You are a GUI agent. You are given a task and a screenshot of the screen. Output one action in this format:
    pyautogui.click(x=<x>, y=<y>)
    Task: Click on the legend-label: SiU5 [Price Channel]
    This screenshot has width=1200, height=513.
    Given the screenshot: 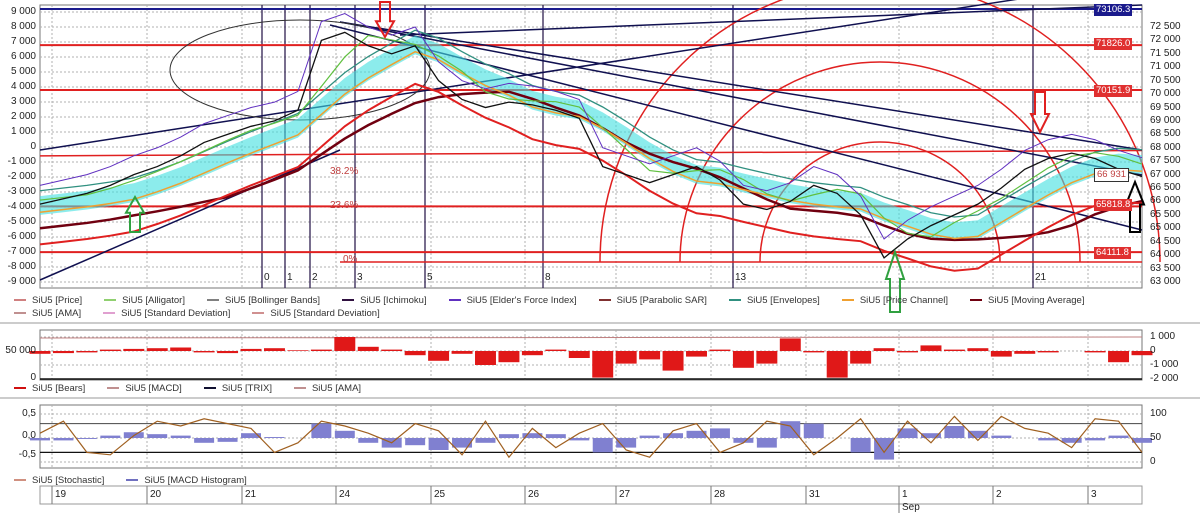 What is the action you would take?
    pyautogui.click(x=904, y=300)
    